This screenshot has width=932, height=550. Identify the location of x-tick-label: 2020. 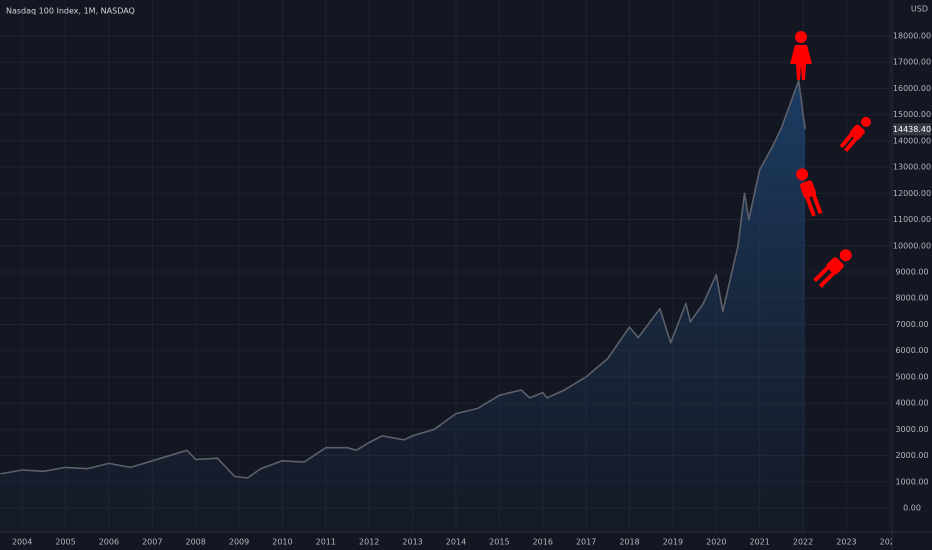
(716, 542).